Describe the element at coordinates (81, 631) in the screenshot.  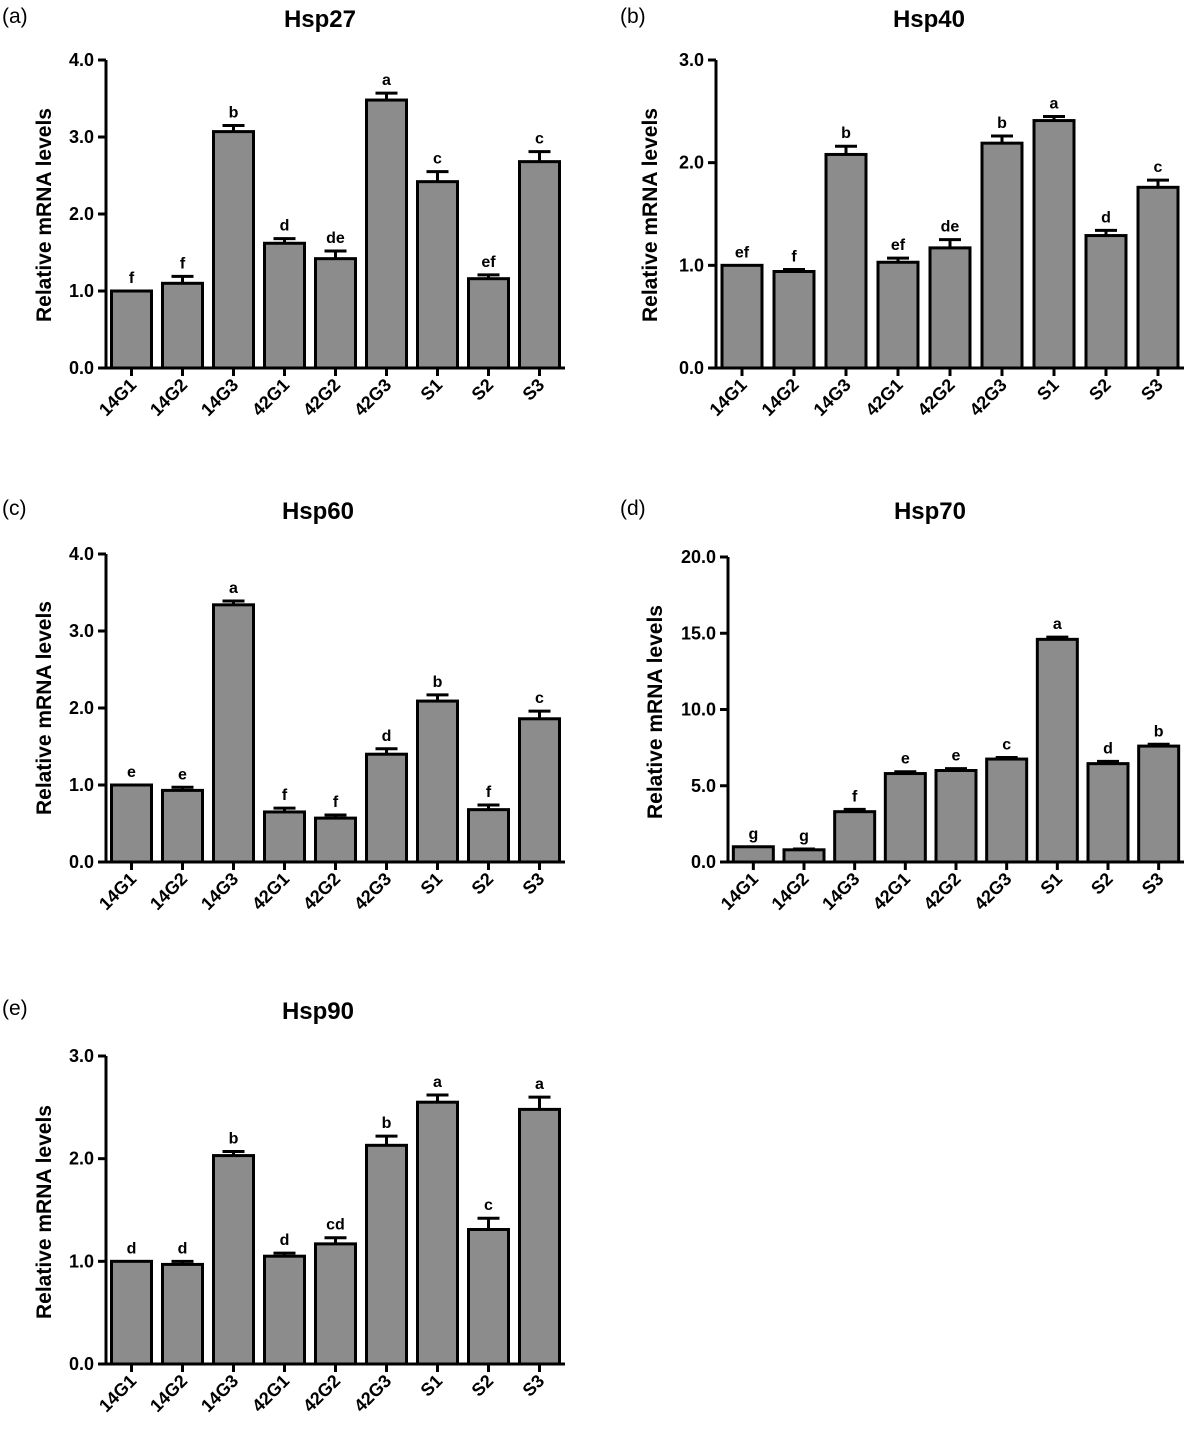
I see `y-tick-label: 3.0` at that location.